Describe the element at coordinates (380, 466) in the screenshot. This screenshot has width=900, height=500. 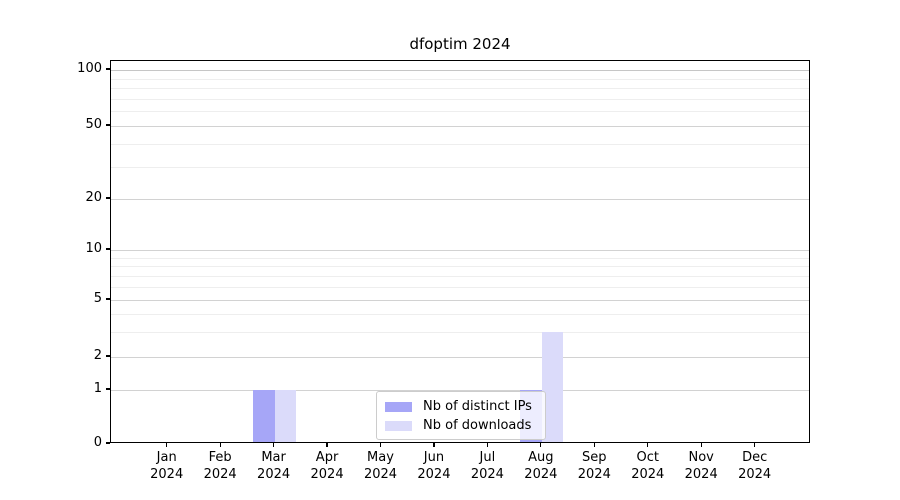
I see `x-tick-label: May 2024` at that location.